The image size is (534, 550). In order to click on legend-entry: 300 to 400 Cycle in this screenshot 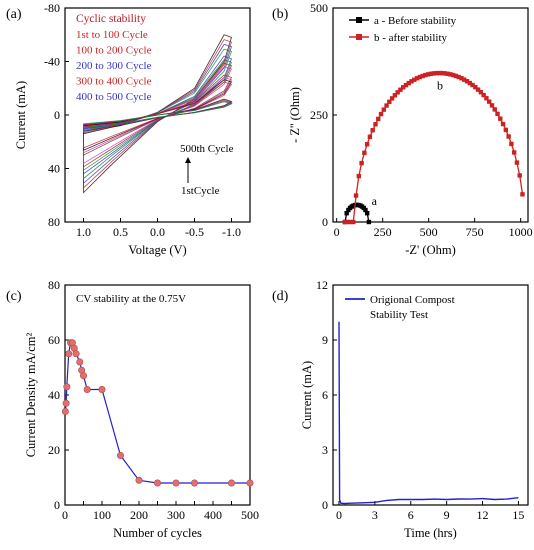, I will do `click(114, 82)`.